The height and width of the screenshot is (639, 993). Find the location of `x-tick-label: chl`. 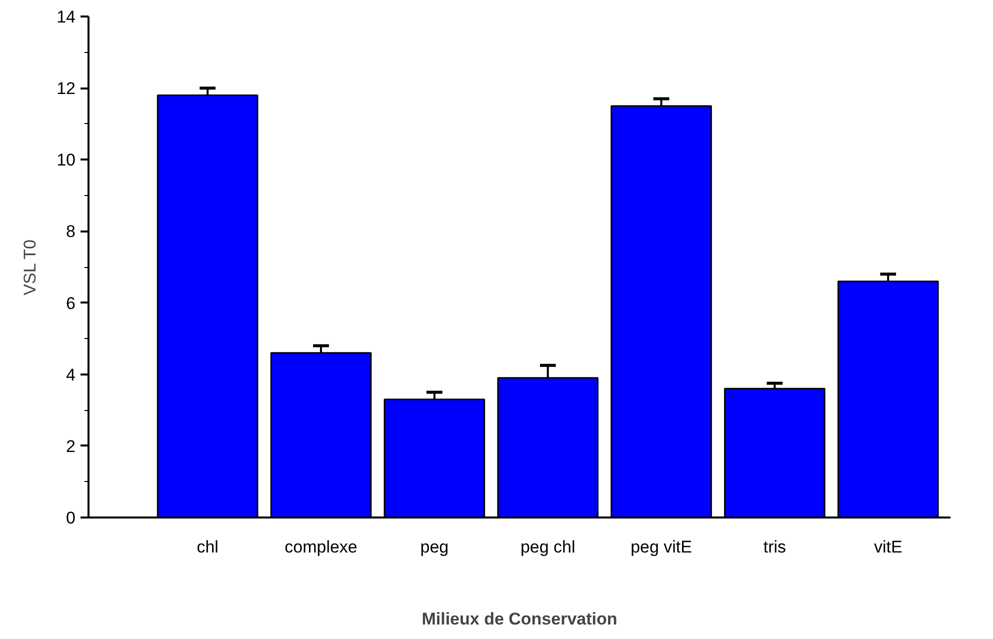

x-tick-label: chl is located at coordinates (207, 547).